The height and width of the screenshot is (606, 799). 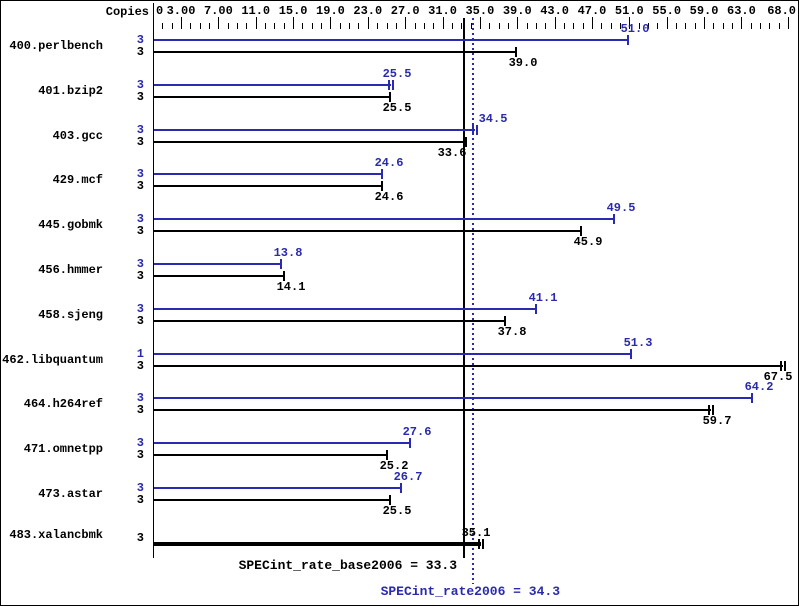 What do you see at coordinates (759, 387) in the screenshot?
I see `peak-value-label: 64.2` at bounding box center [759, 387].